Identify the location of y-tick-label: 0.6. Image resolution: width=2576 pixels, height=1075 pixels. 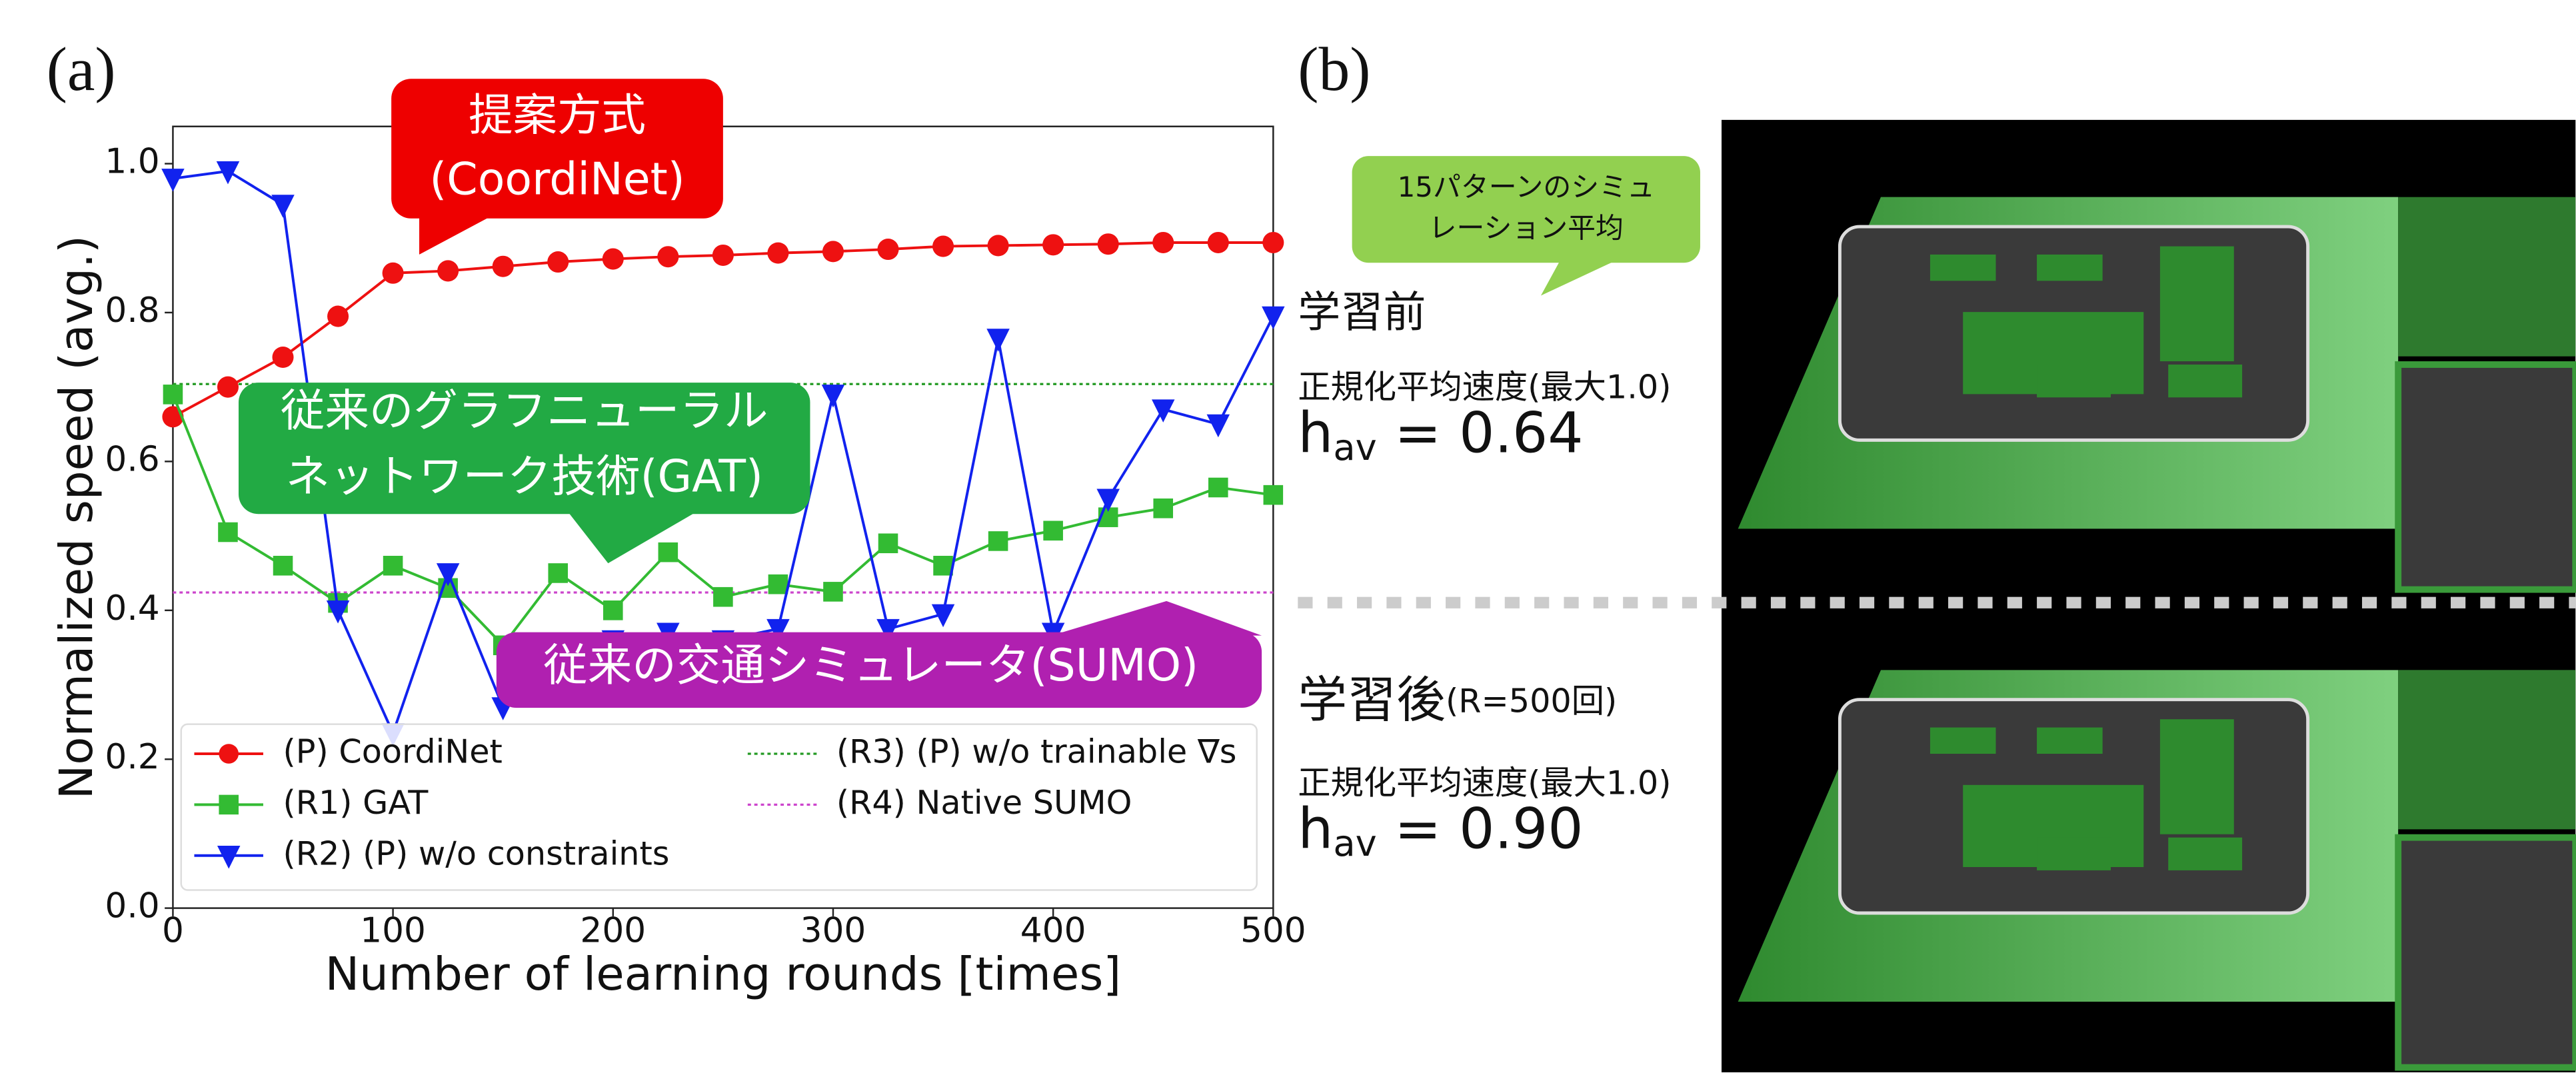
(132, 459).